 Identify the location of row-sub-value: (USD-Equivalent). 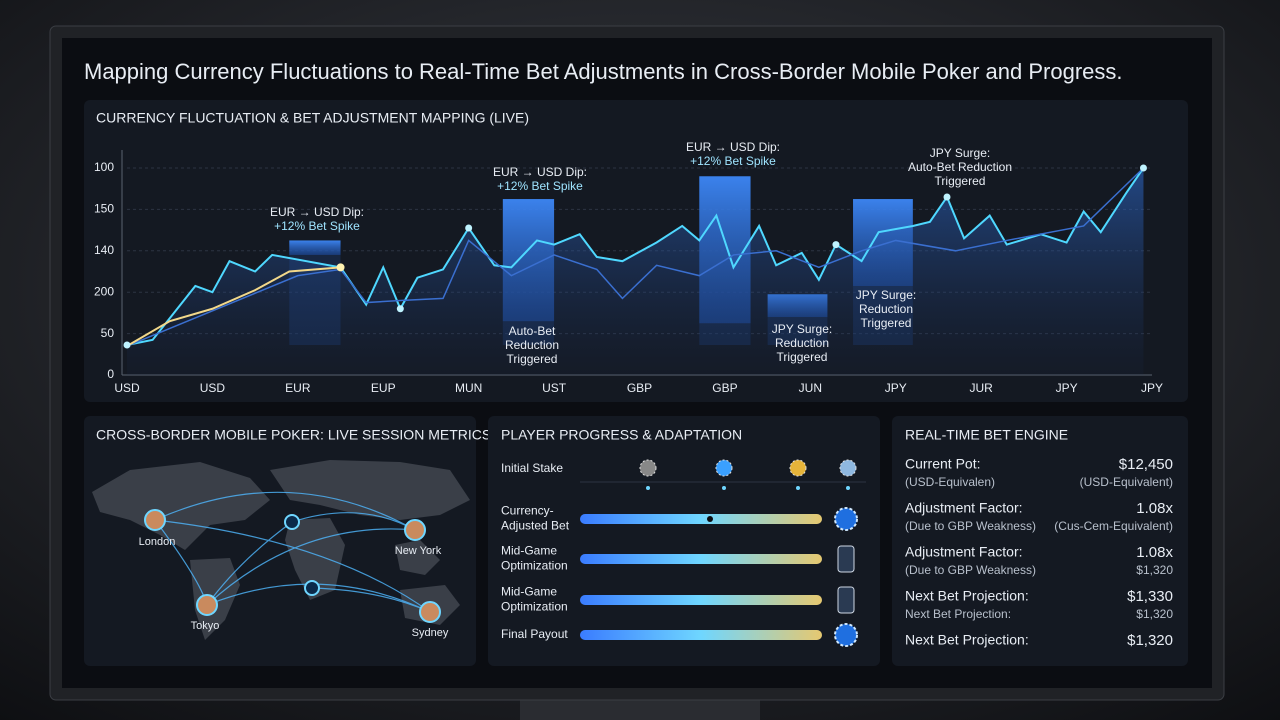
(1126, 482).